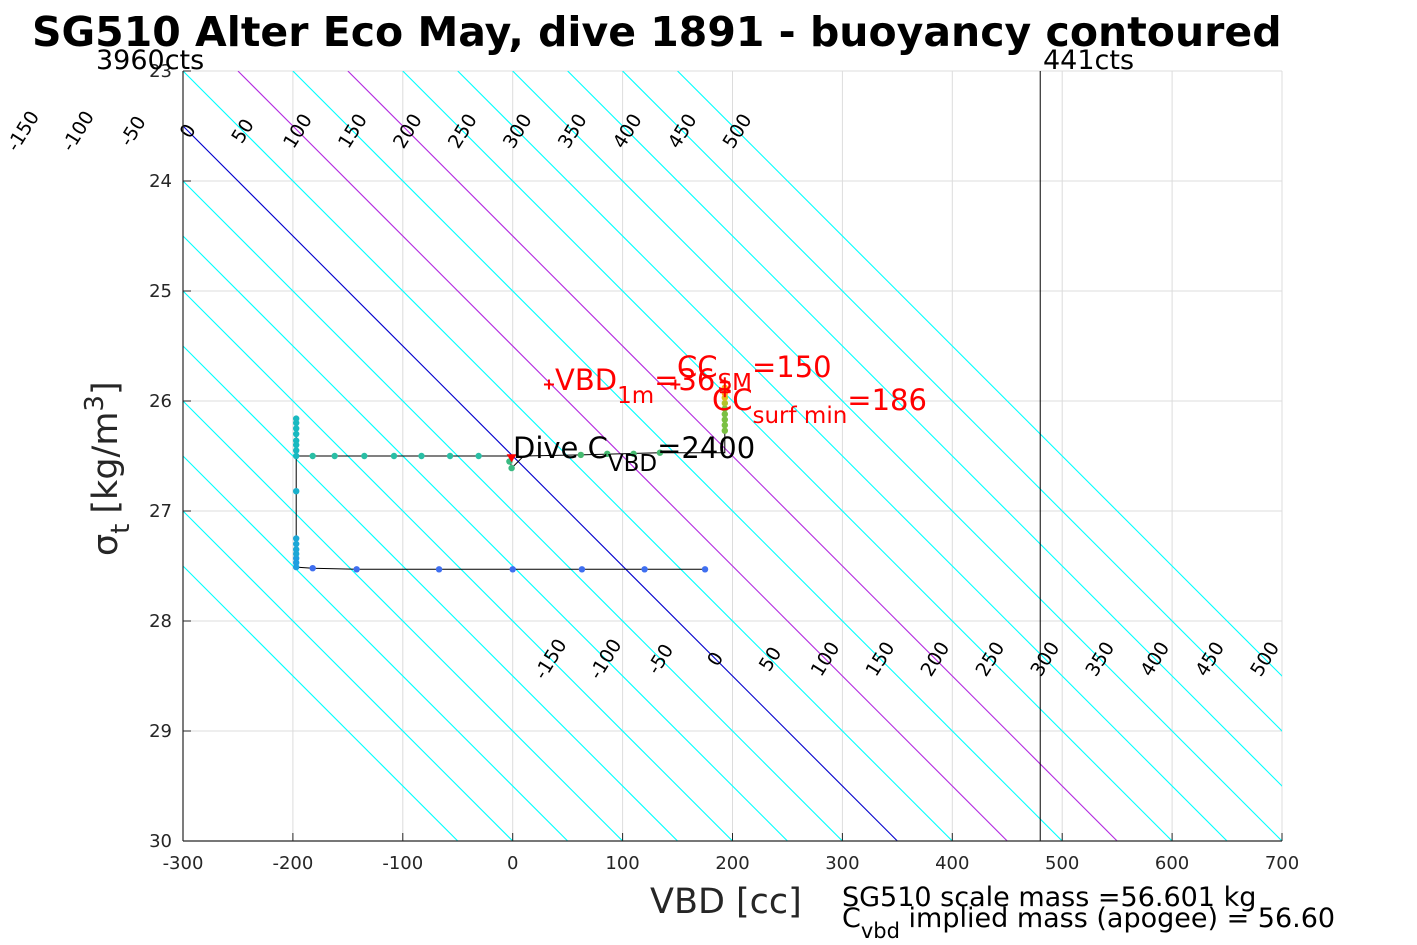 This screenshot has height=945, width=1417. Describe the element at coordinates (1117, 918) in the screenshot. I see `footer-implied-text: implied mass (apogee) = 56.60` at that location.